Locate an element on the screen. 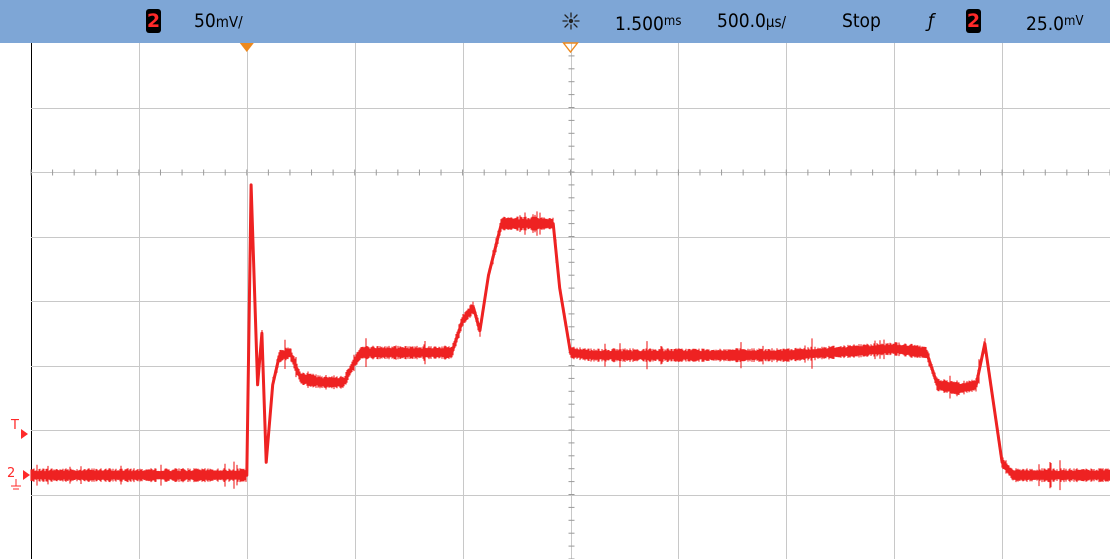  trigger-edge-icon: ƒ is located at coordinates (931, 21).